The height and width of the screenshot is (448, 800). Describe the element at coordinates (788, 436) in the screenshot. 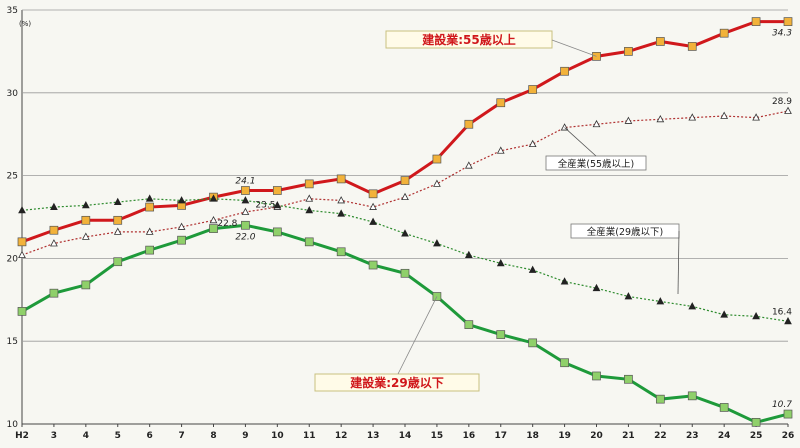

I see `x-tick-label: 26` at that location.